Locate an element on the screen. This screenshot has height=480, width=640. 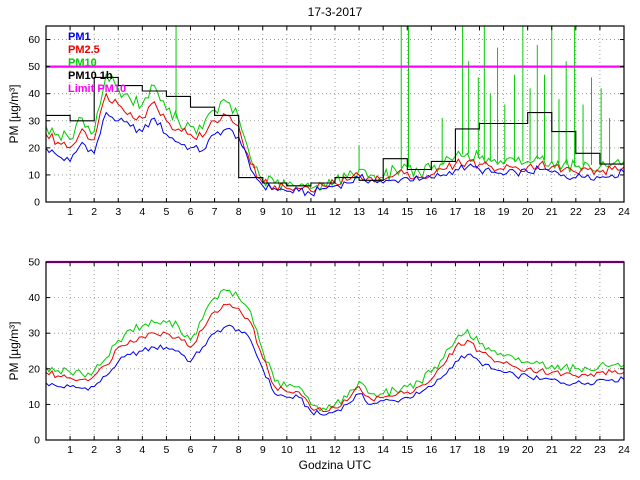
y-tick-label: 60 is located at coordinates (34, 40).